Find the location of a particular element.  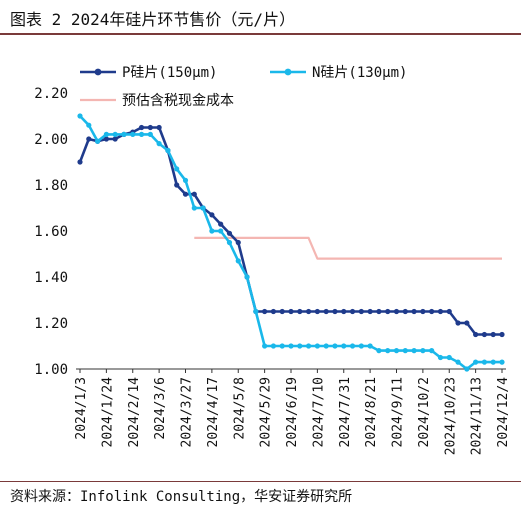

x-tick-label: 2024/8/21 is located at coordinates (371, 412).